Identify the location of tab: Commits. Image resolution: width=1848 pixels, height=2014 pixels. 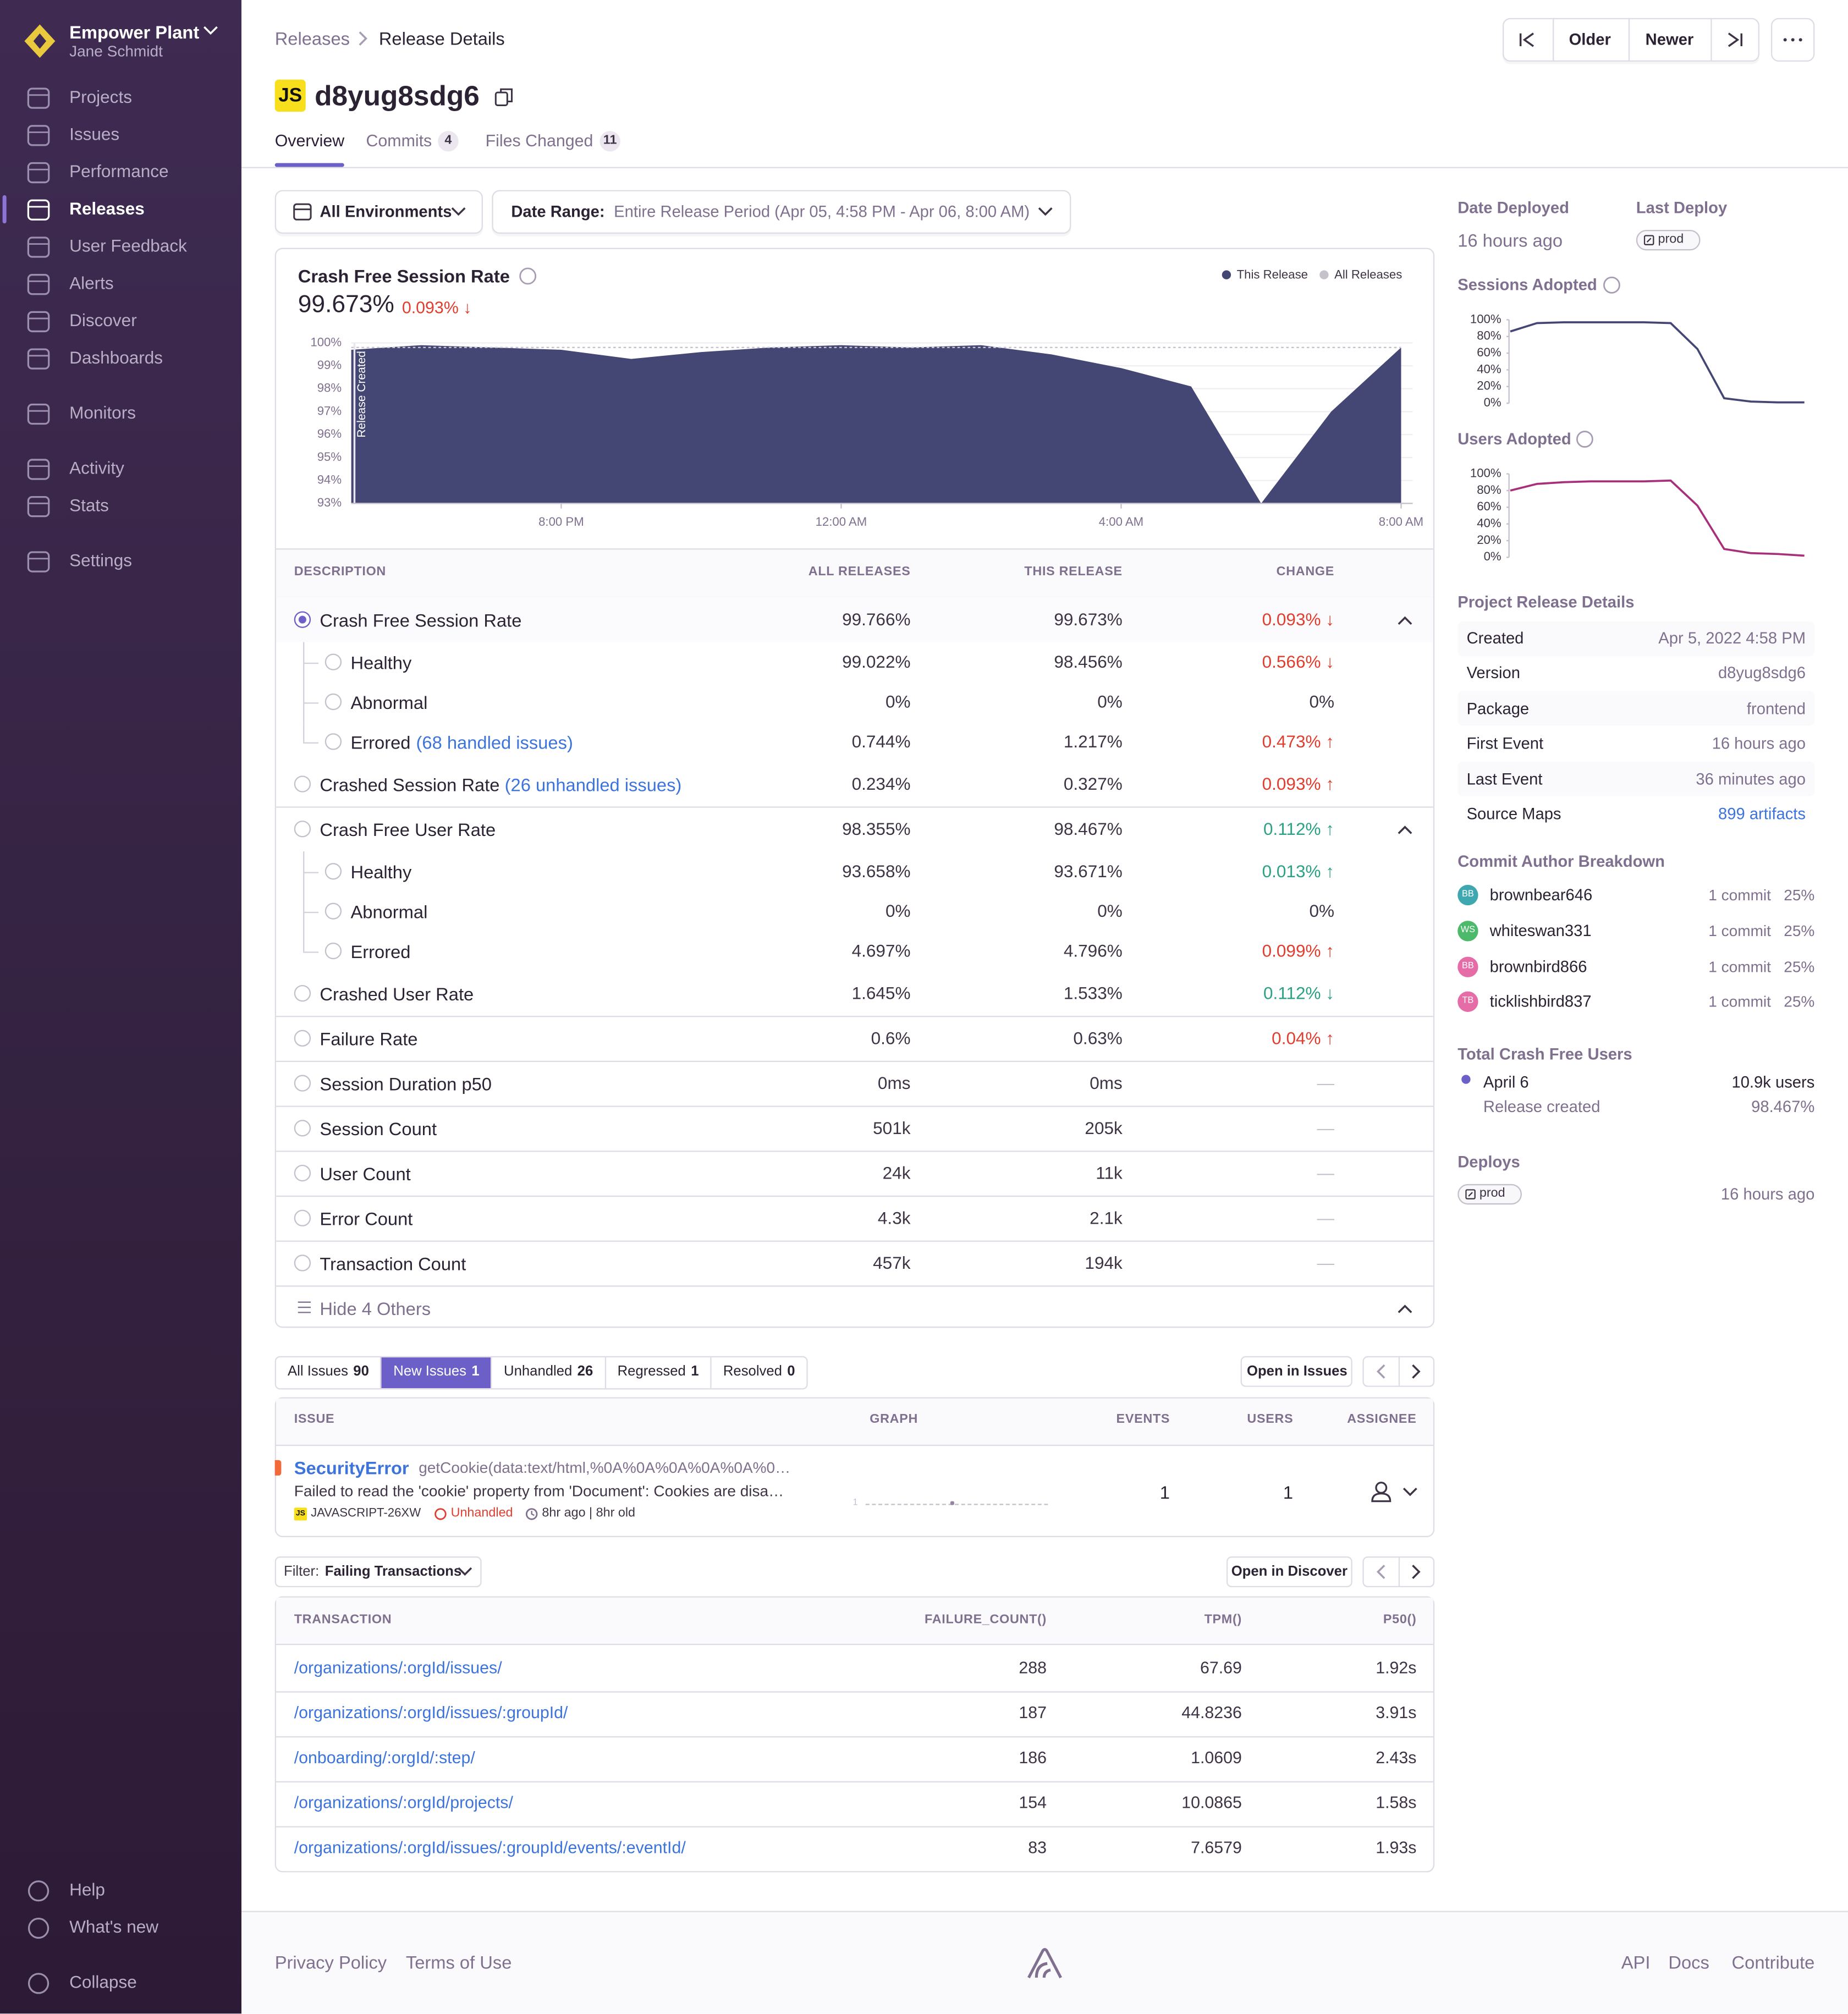
(399, 141).